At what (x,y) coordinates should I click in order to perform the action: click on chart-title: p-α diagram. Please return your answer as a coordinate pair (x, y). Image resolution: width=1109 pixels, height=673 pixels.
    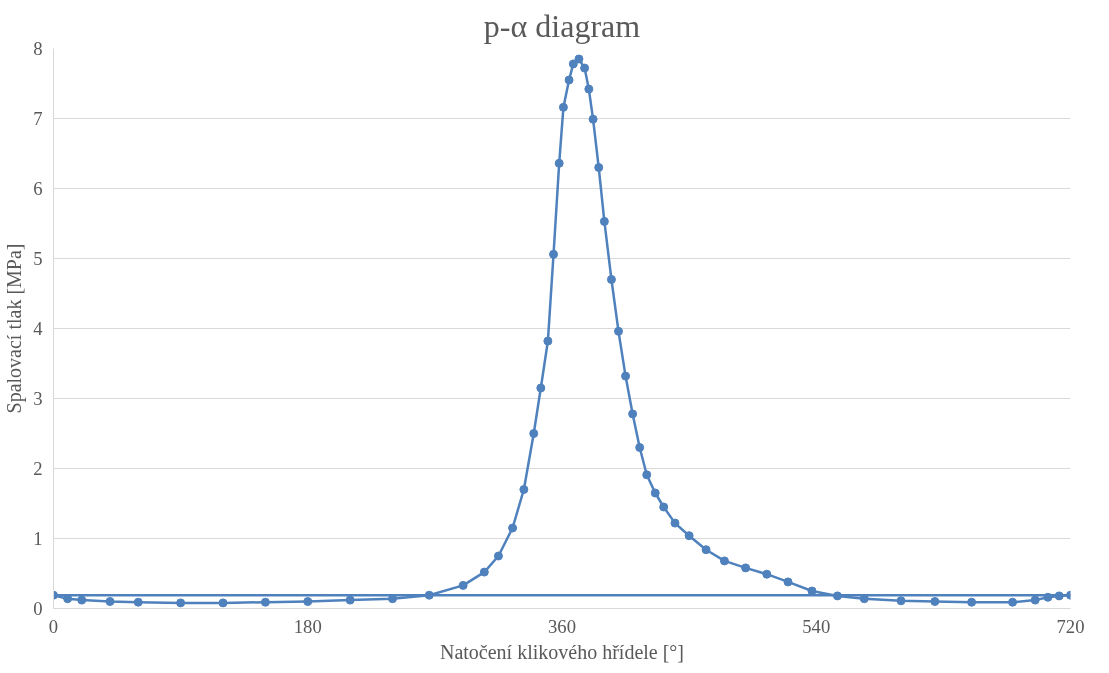
    Looking at the image, I should click on (562, 25).